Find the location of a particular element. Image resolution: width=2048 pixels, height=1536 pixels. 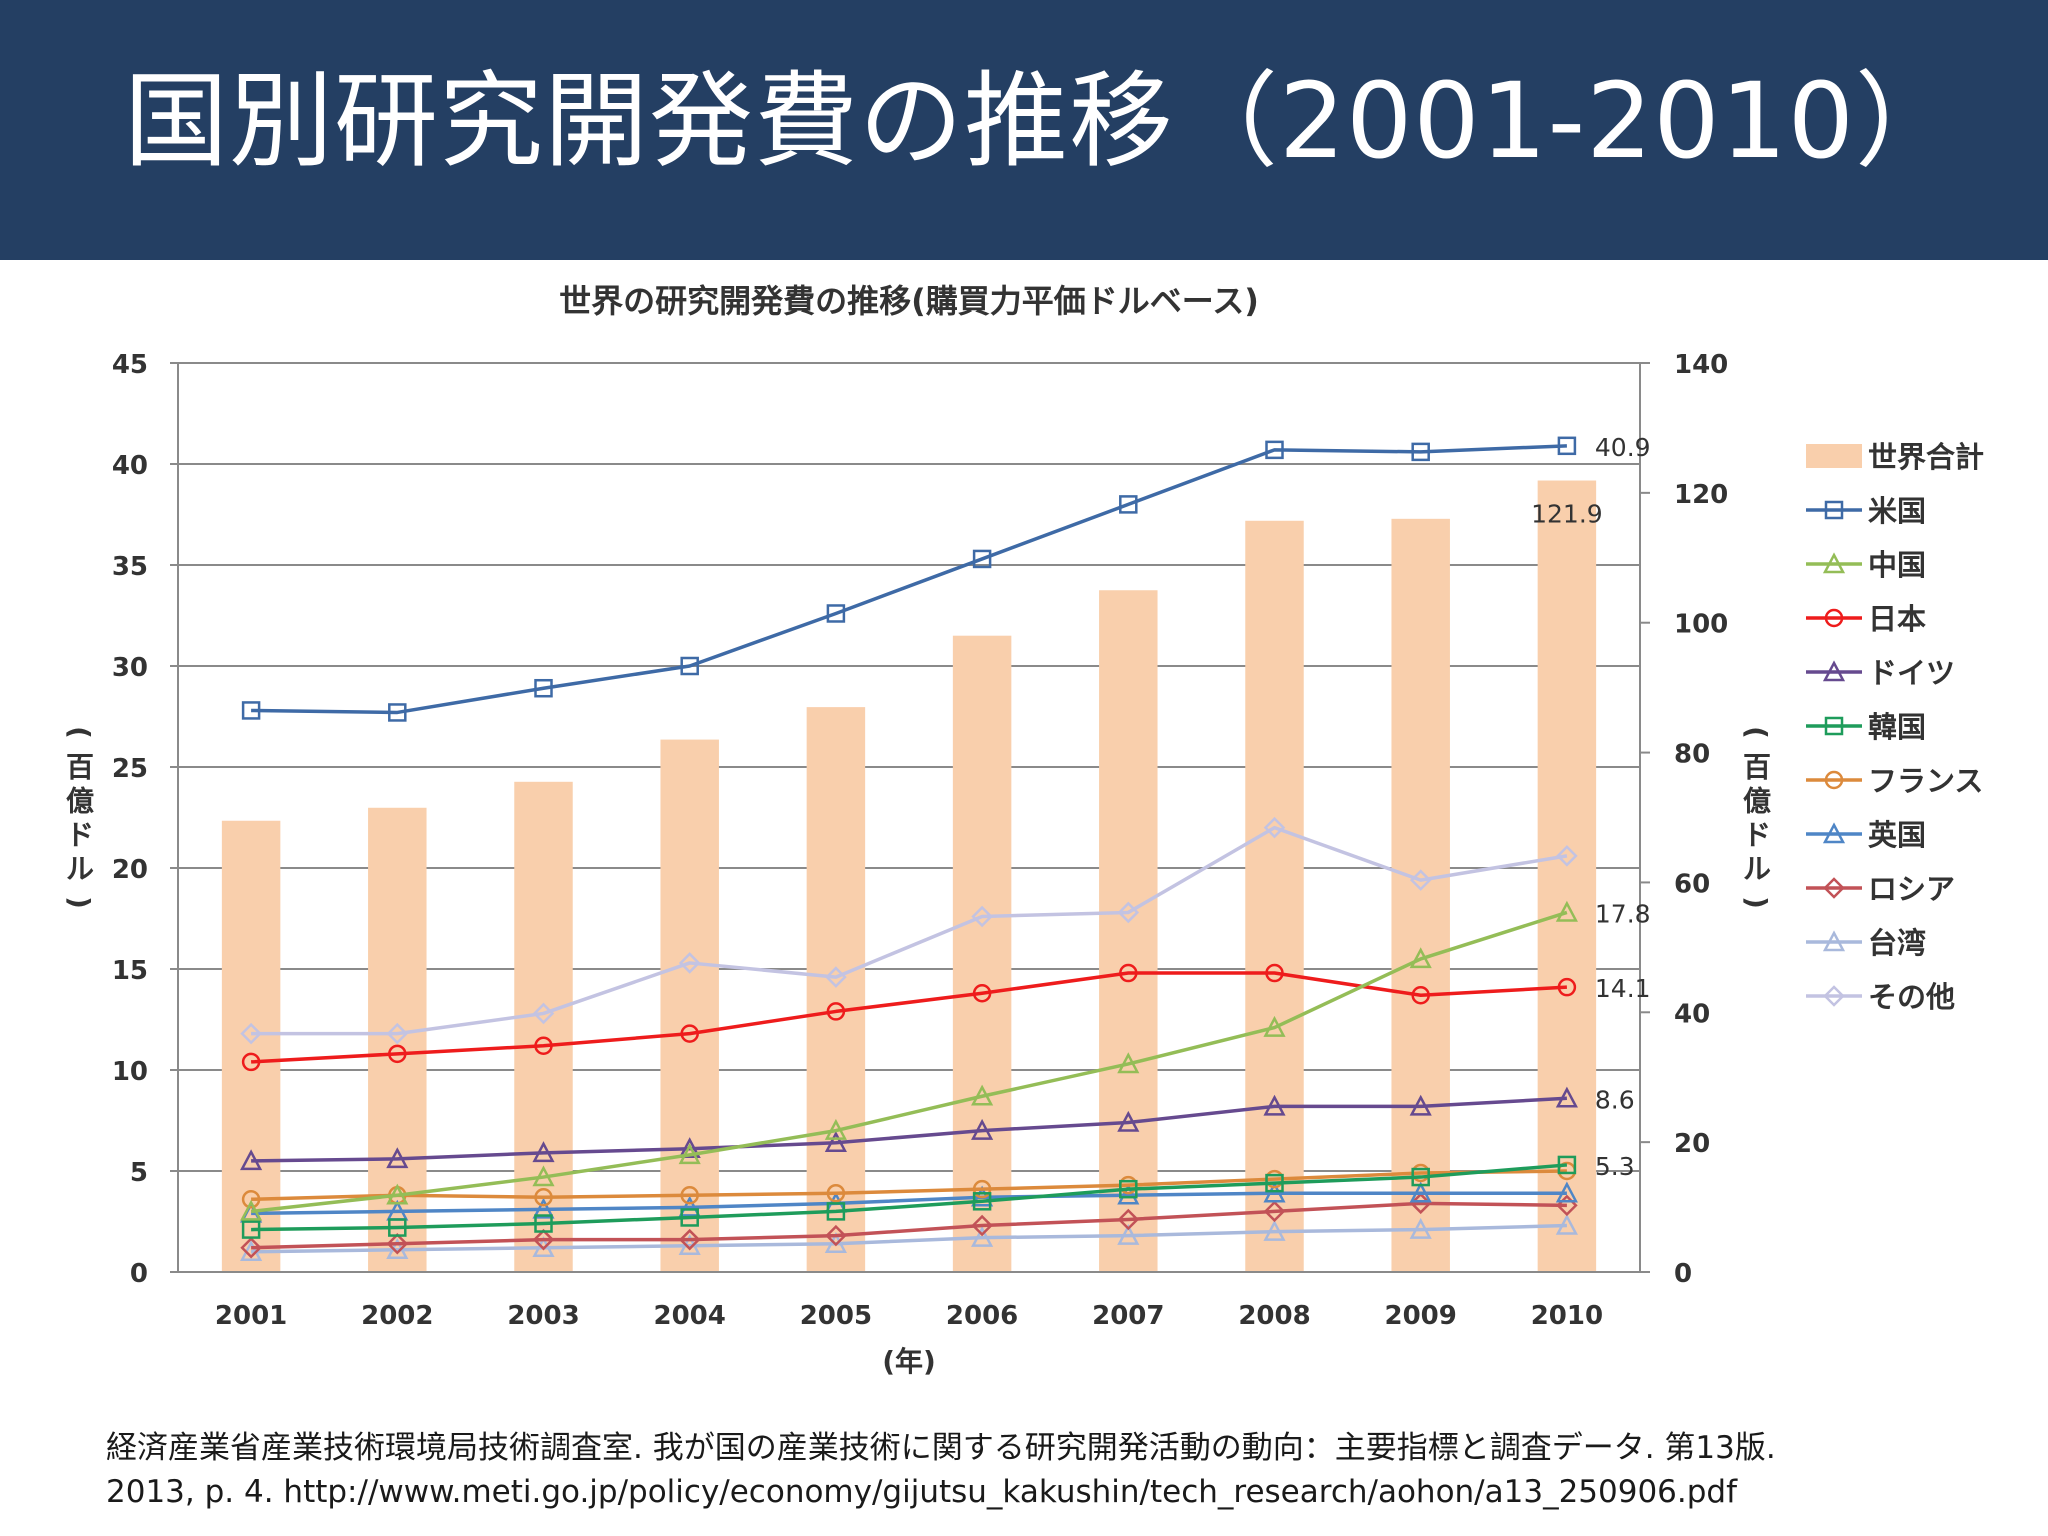

bar-data-label: 121.9 is located at coordinates (1567, 514).